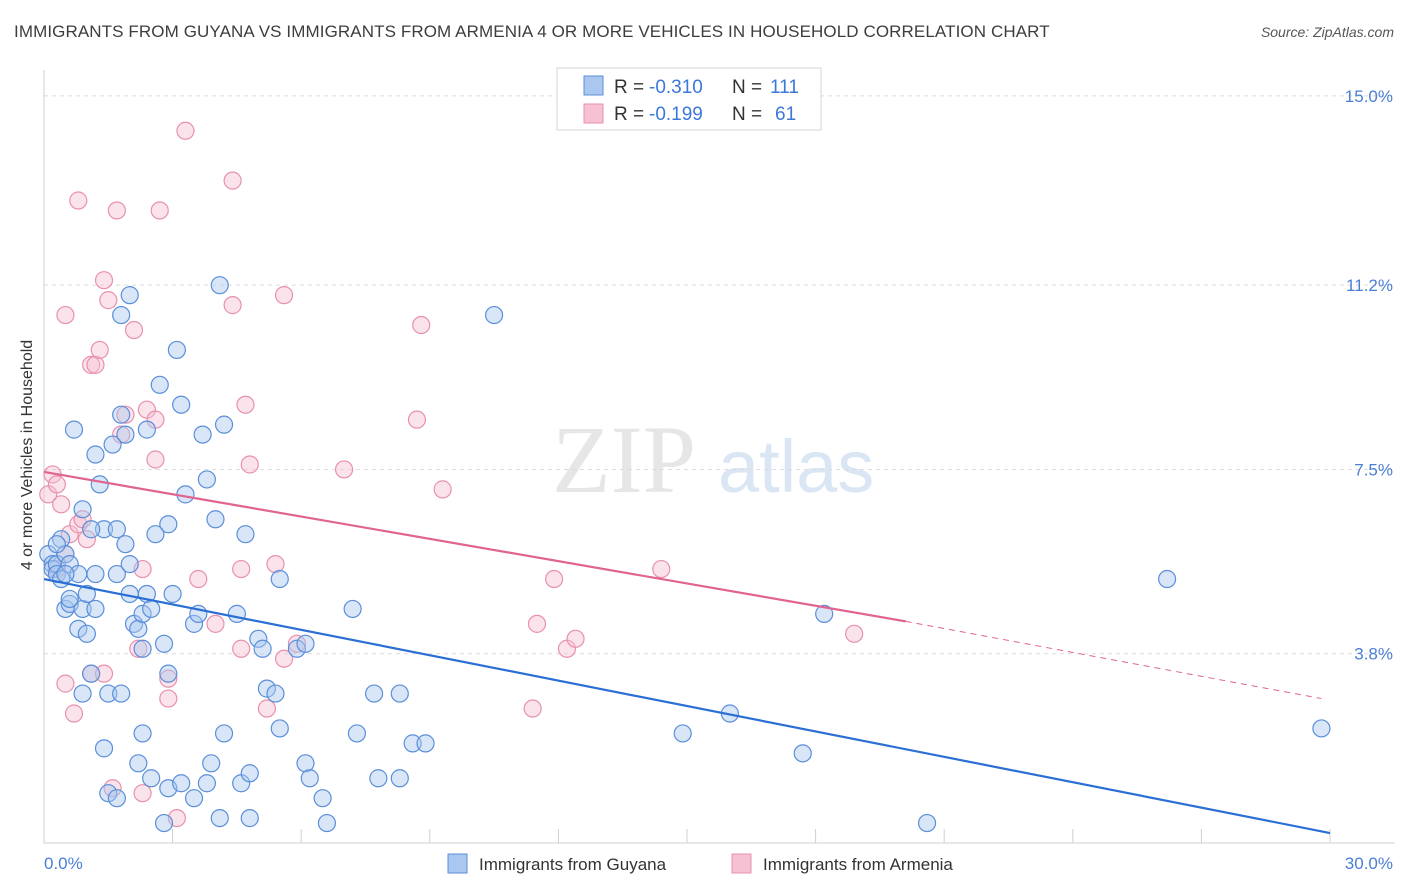 This screenshot has width=1406, height=892. I want to click on watermark-zip: ZIP, so click(624, 459).